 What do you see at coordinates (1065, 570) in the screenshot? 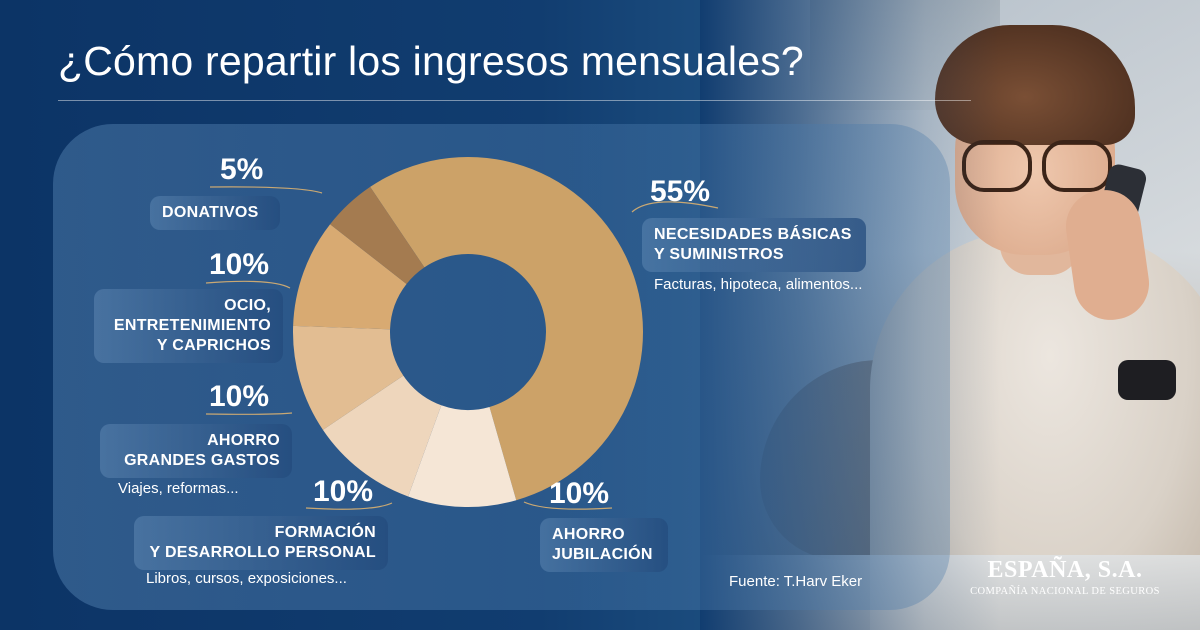
I see `brand-name: ESPAÑA, S.A.` at bounding box center [1065, 570].